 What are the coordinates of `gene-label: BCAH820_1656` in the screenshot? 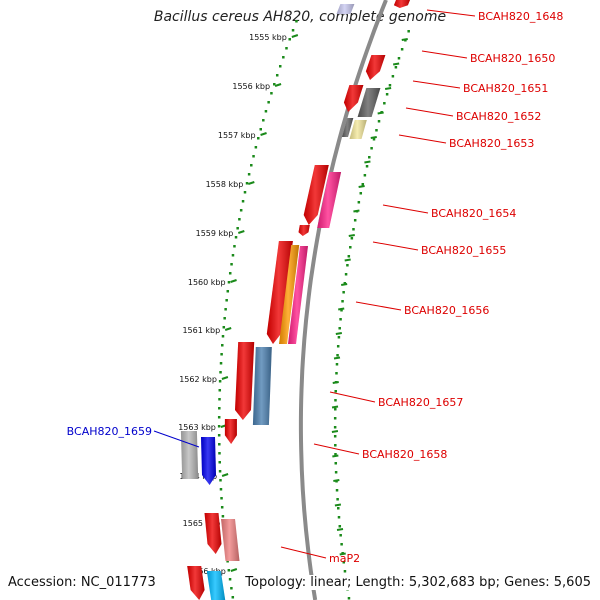 It's located at (446, 310).